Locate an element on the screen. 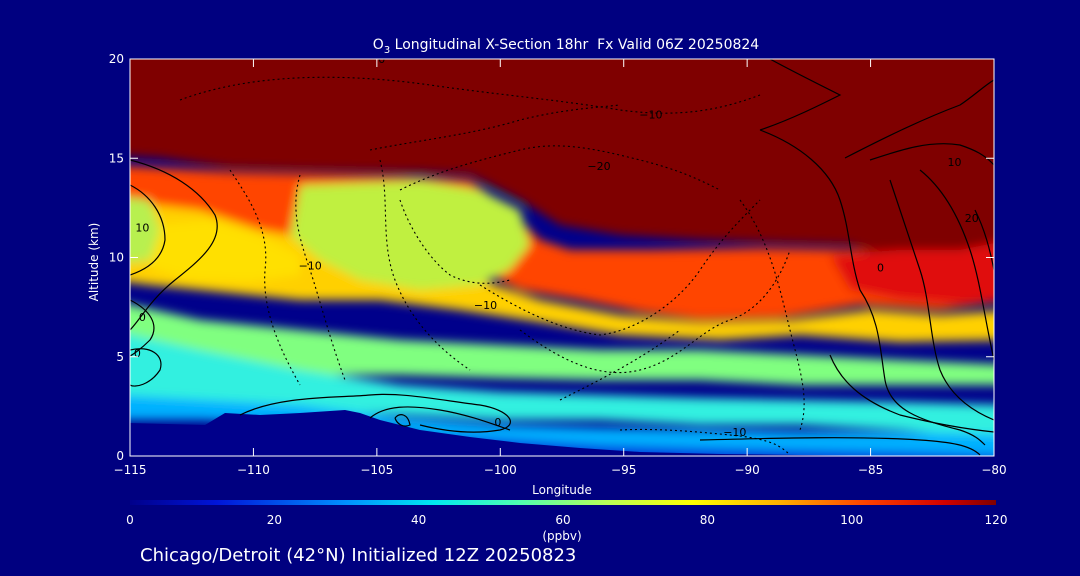 This screenshot has height=576, width=1080. field-band-red-east is located at coordinates (912, 274).